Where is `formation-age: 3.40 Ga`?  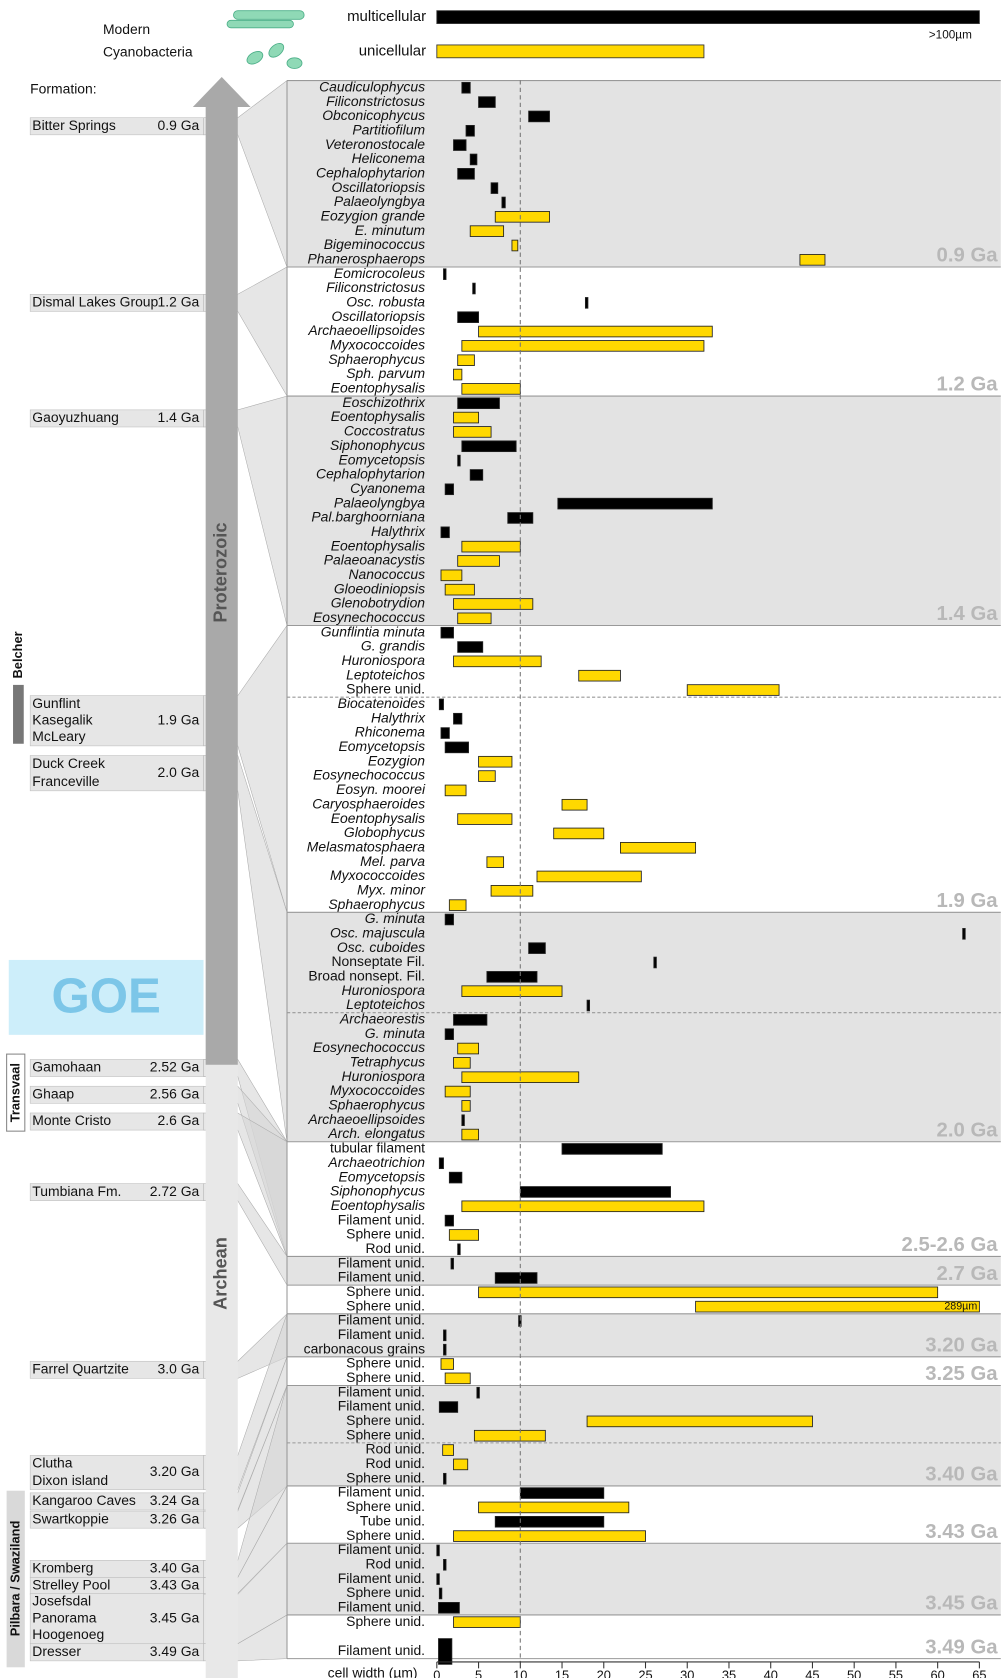
formation-age: 3.40 Ga is located at coordinates (175, 1568).